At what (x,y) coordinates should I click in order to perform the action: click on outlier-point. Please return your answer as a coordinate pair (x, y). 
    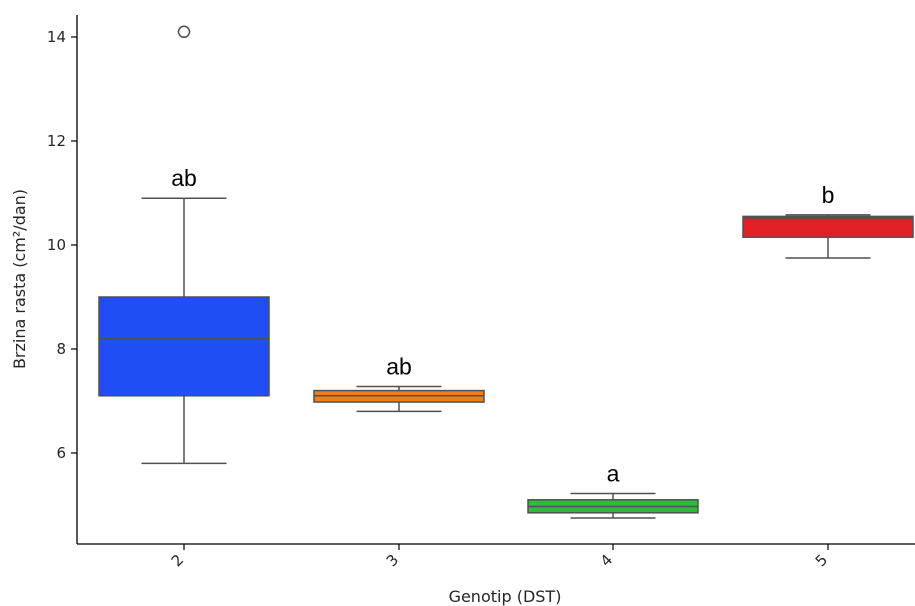
    Looking at the image, I should click on (184, 32).